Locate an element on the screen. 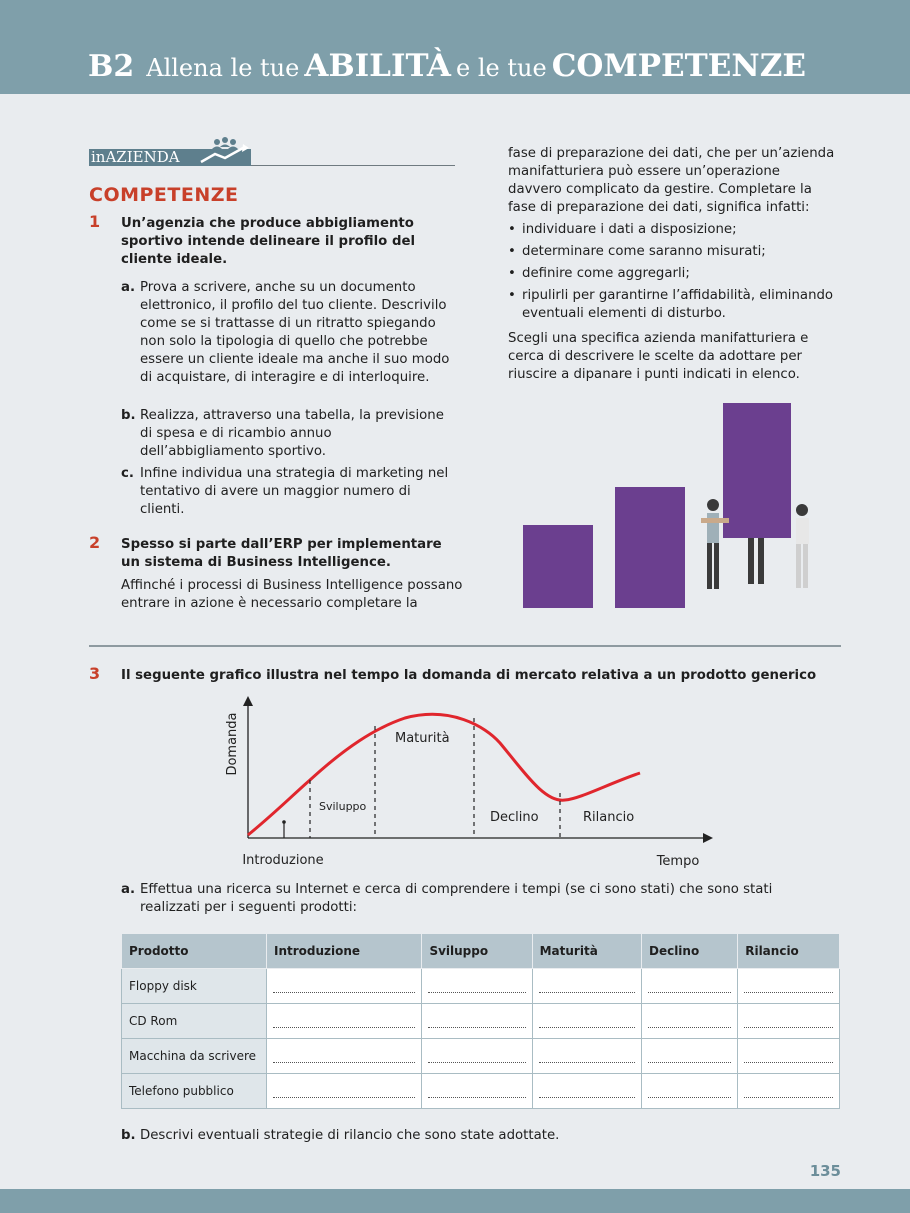 This screenshot has height=1213, width=910. footer-band is located at coordinates (455, 1201).